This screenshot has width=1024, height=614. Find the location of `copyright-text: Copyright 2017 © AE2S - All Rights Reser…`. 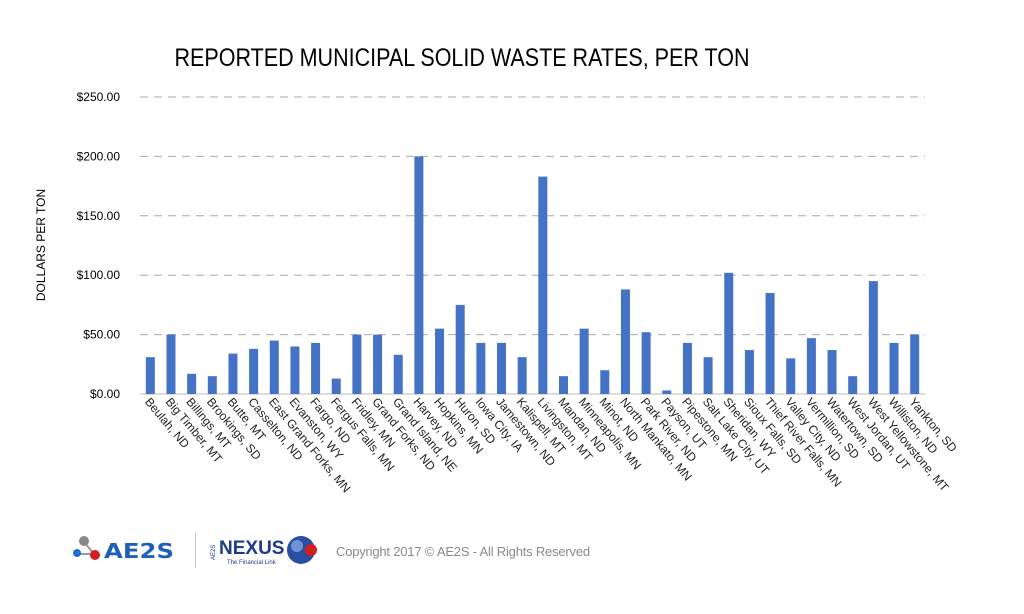

copyright-text: Copyright 2017 © AE2S - All Rights Reser… is located at coordinates (463, 551).